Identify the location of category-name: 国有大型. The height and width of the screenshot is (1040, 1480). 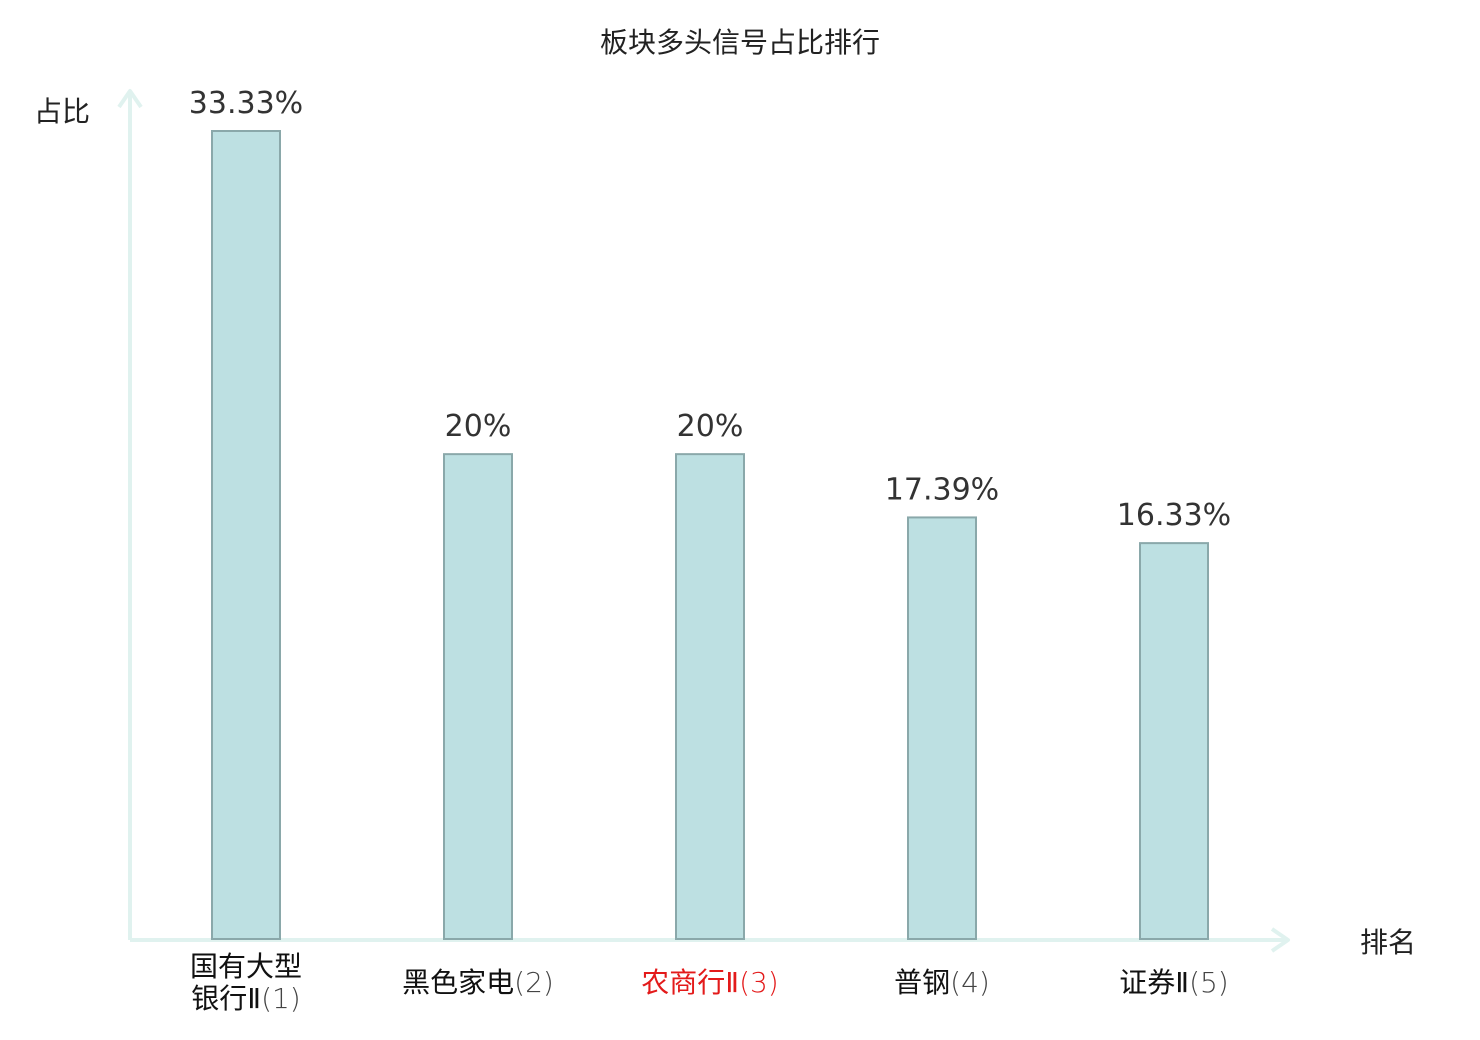
(246, 966).